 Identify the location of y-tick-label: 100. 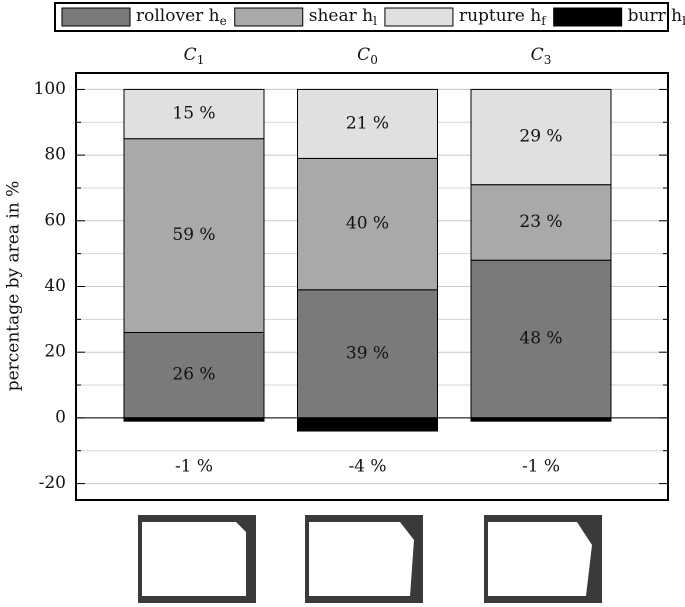
(50, 89).